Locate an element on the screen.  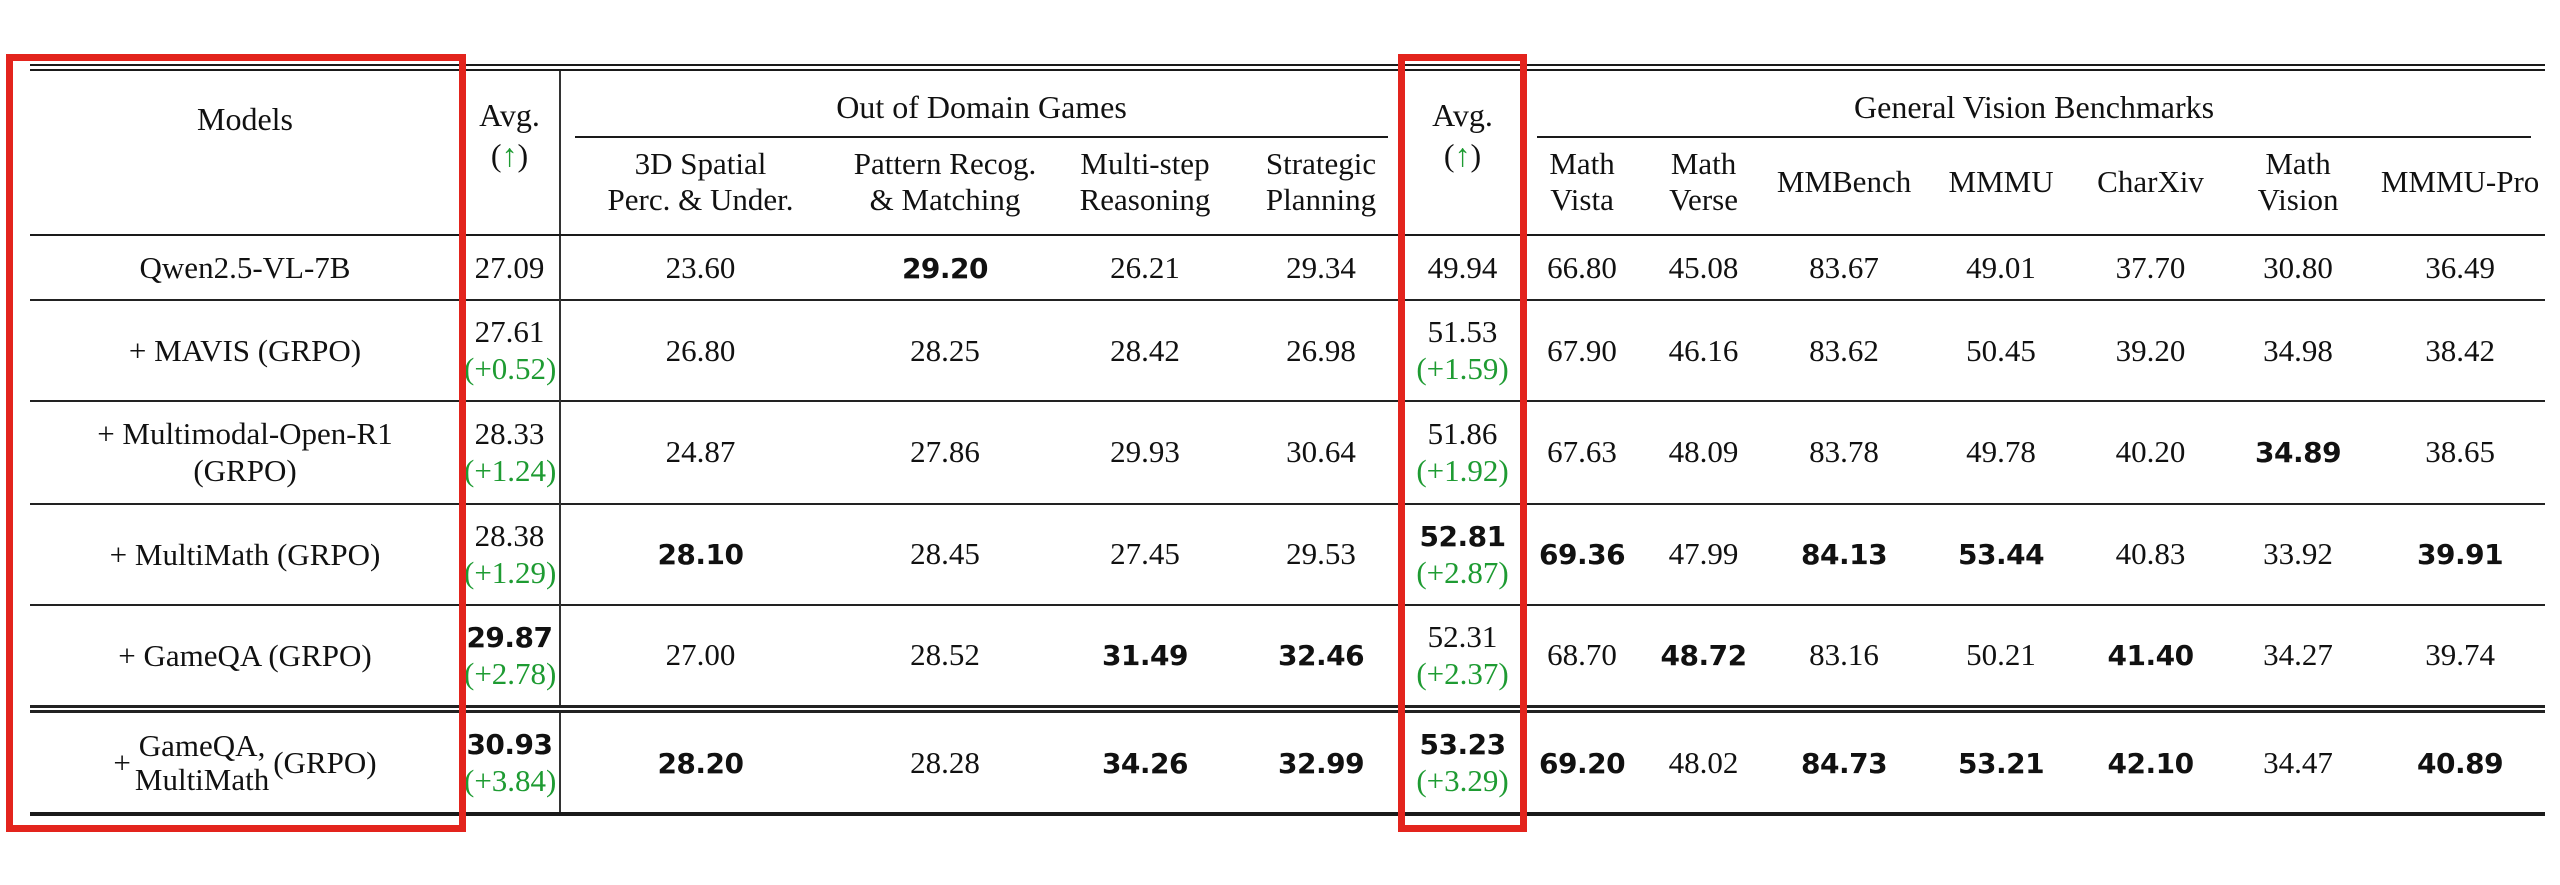
score-cell: 28.20 is located at coordinates (699, 760).